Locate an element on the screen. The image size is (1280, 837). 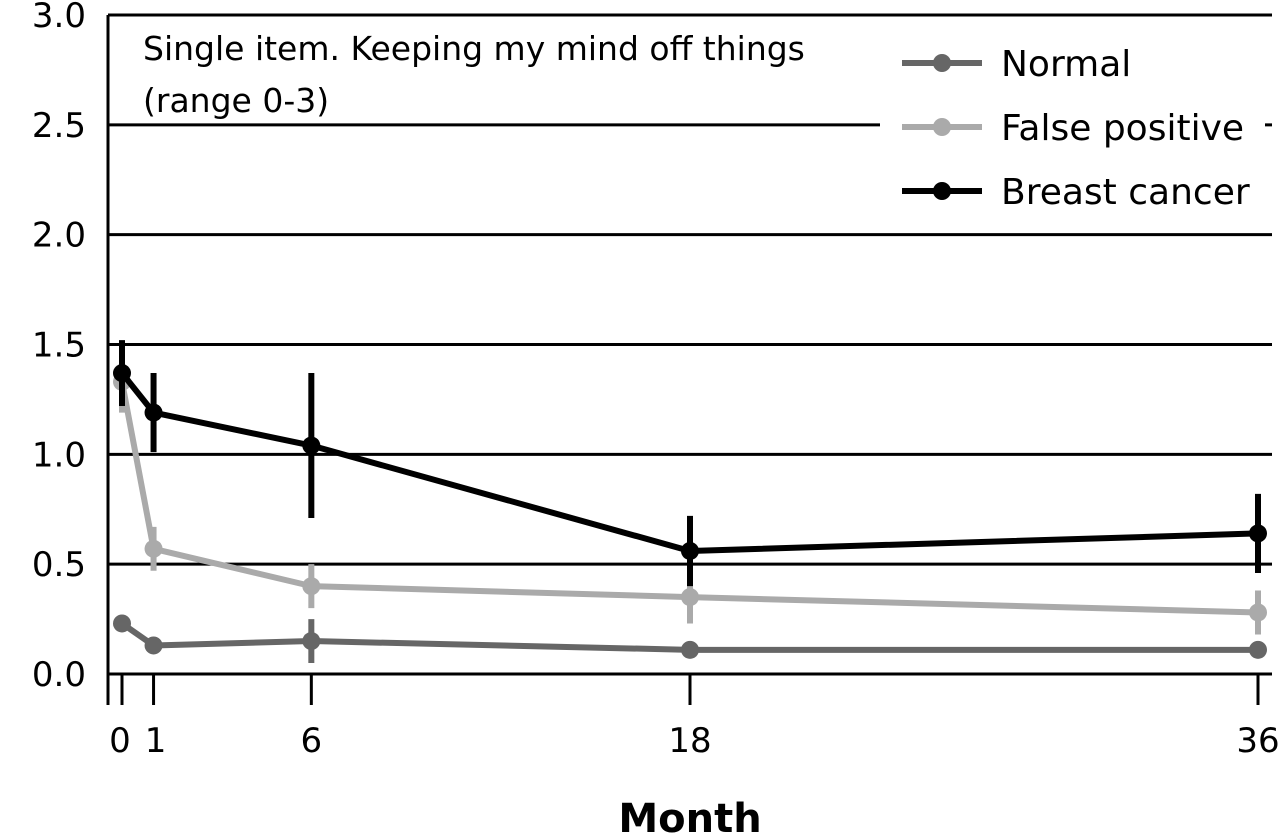
annotation-line-1: Single item. Keeping my mind off things is located at coordinates (474, 48).